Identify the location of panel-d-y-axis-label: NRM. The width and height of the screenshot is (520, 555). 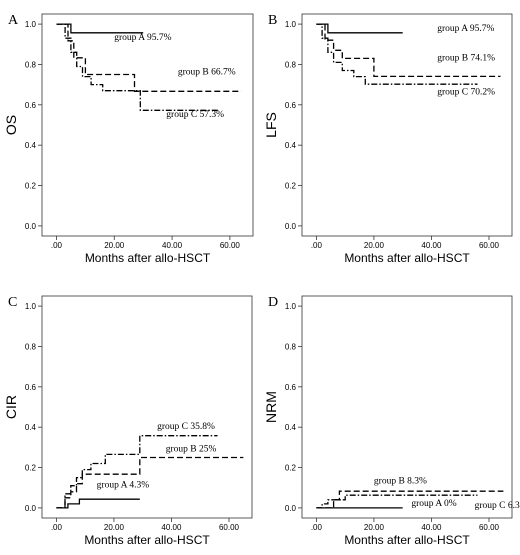
(271, 407).